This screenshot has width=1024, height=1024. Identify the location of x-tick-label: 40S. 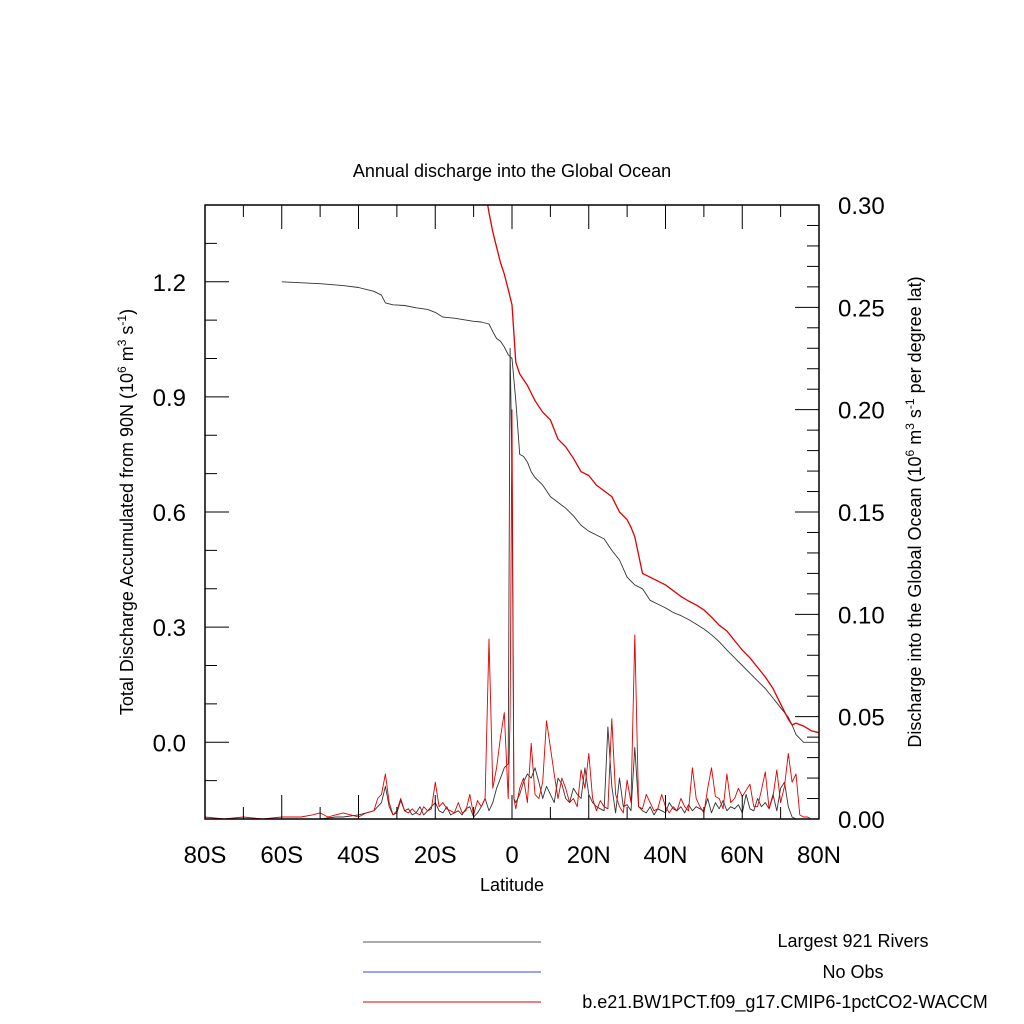
(358, 855).